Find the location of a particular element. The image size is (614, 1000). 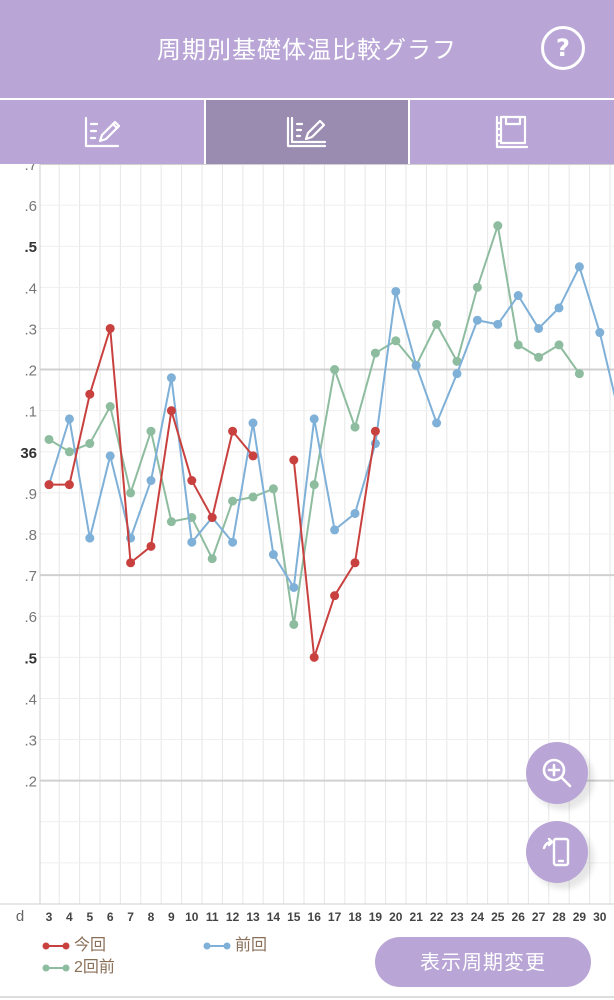

x-tick-label: 17 is located at coordinates (335, 917).